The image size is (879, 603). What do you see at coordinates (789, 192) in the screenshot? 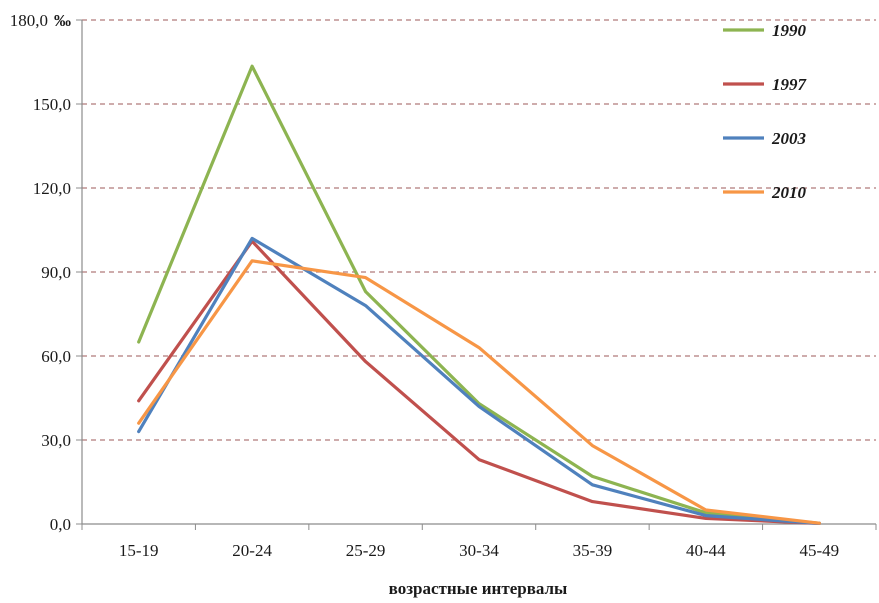
I see `legend-label-2010: 2010` at bounding box center [789, 192].